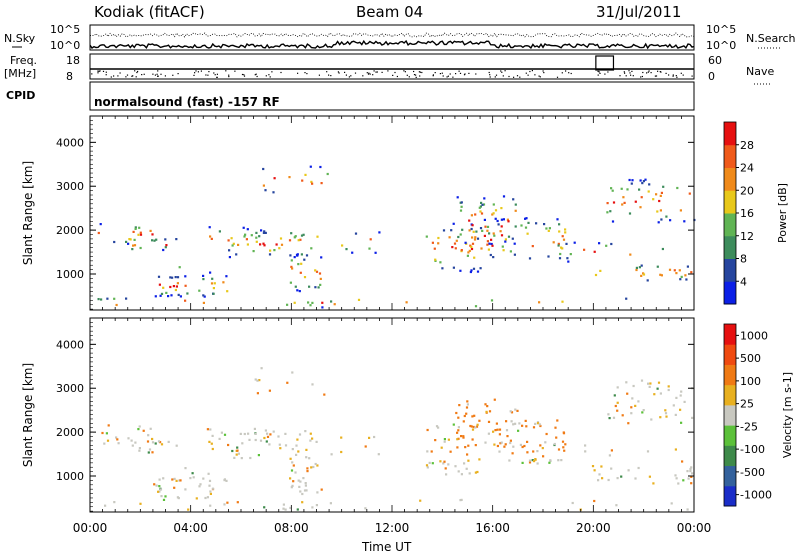  I want to click on y-axis-label: Slant Range [km], so click(28, 415).